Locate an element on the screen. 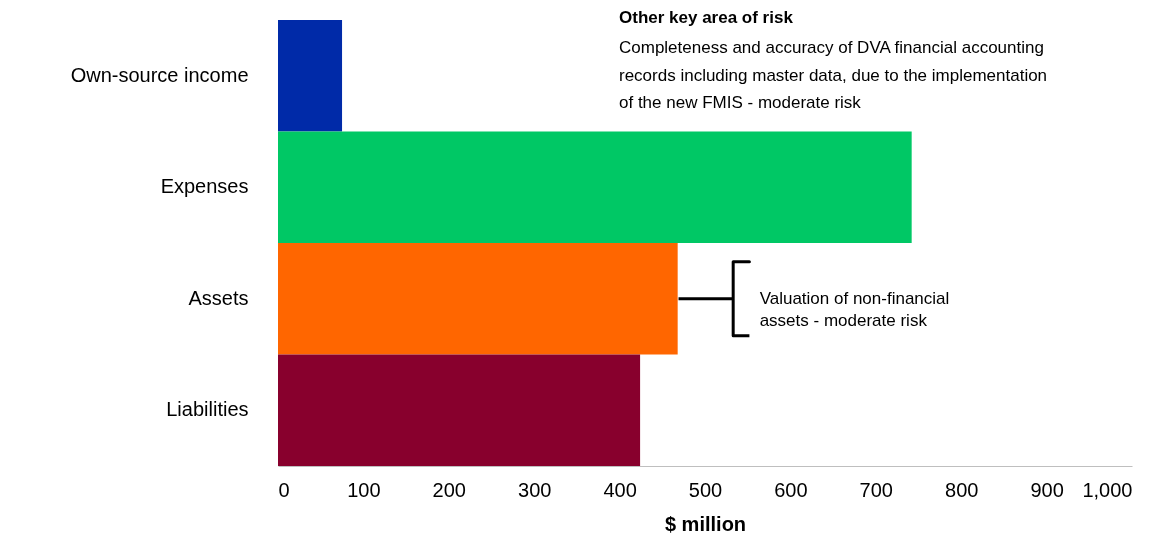 The image size is (1174, 553). x-tick-label: 300 is located at coordinates (535, 489).